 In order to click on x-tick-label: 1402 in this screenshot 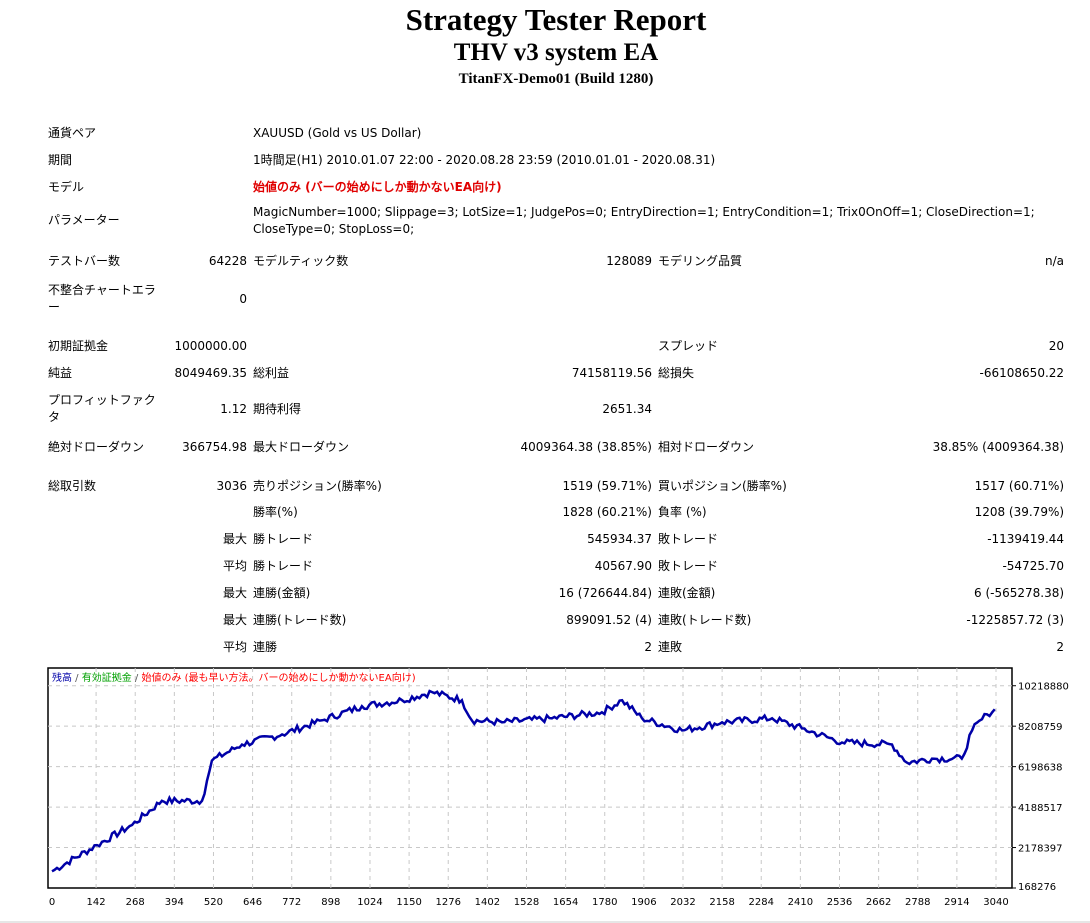, I will do `click(487, 902)`.